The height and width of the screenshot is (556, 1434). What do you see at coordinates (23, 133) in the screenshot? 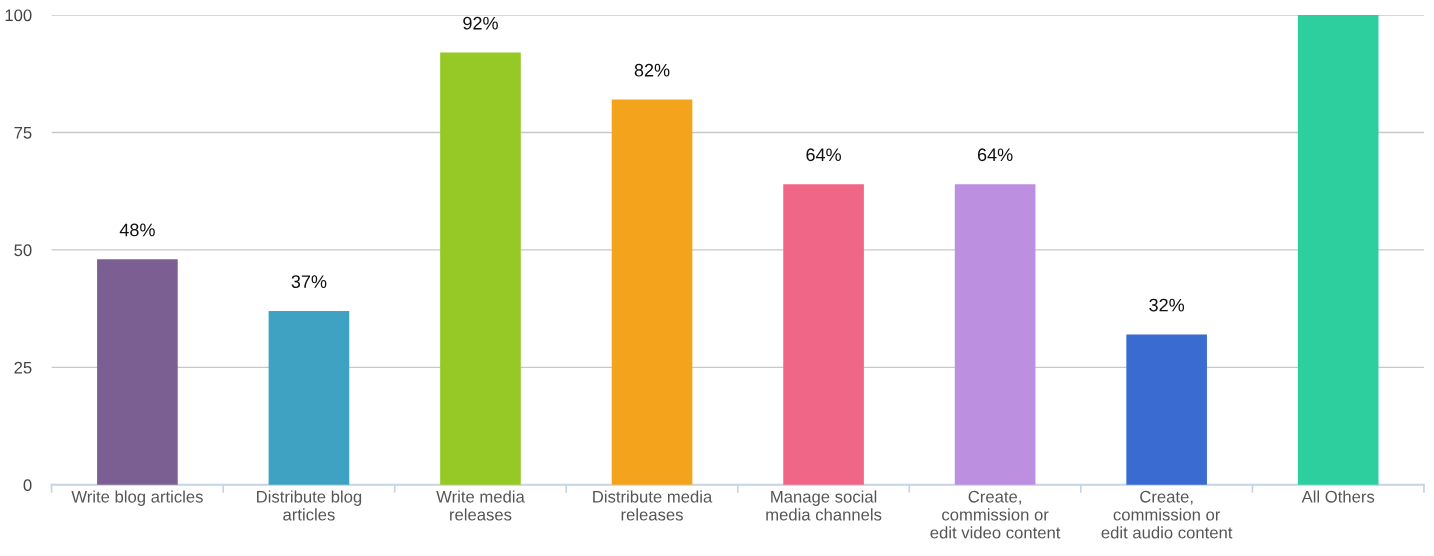
I see `y-tick-label: 75` at bounding box center [23, 133].